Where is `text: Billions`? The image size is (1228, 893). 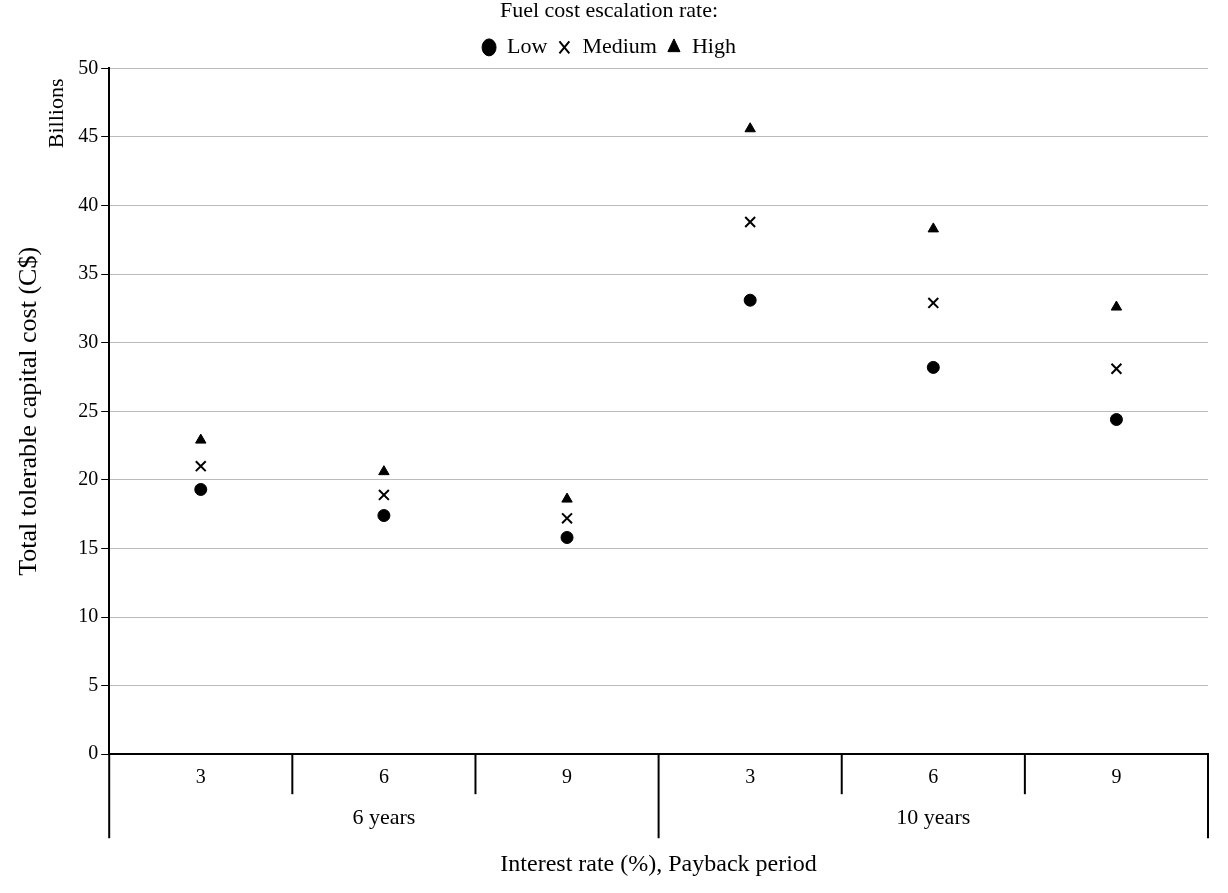
text: Billions is located at coordinates (55, 113).